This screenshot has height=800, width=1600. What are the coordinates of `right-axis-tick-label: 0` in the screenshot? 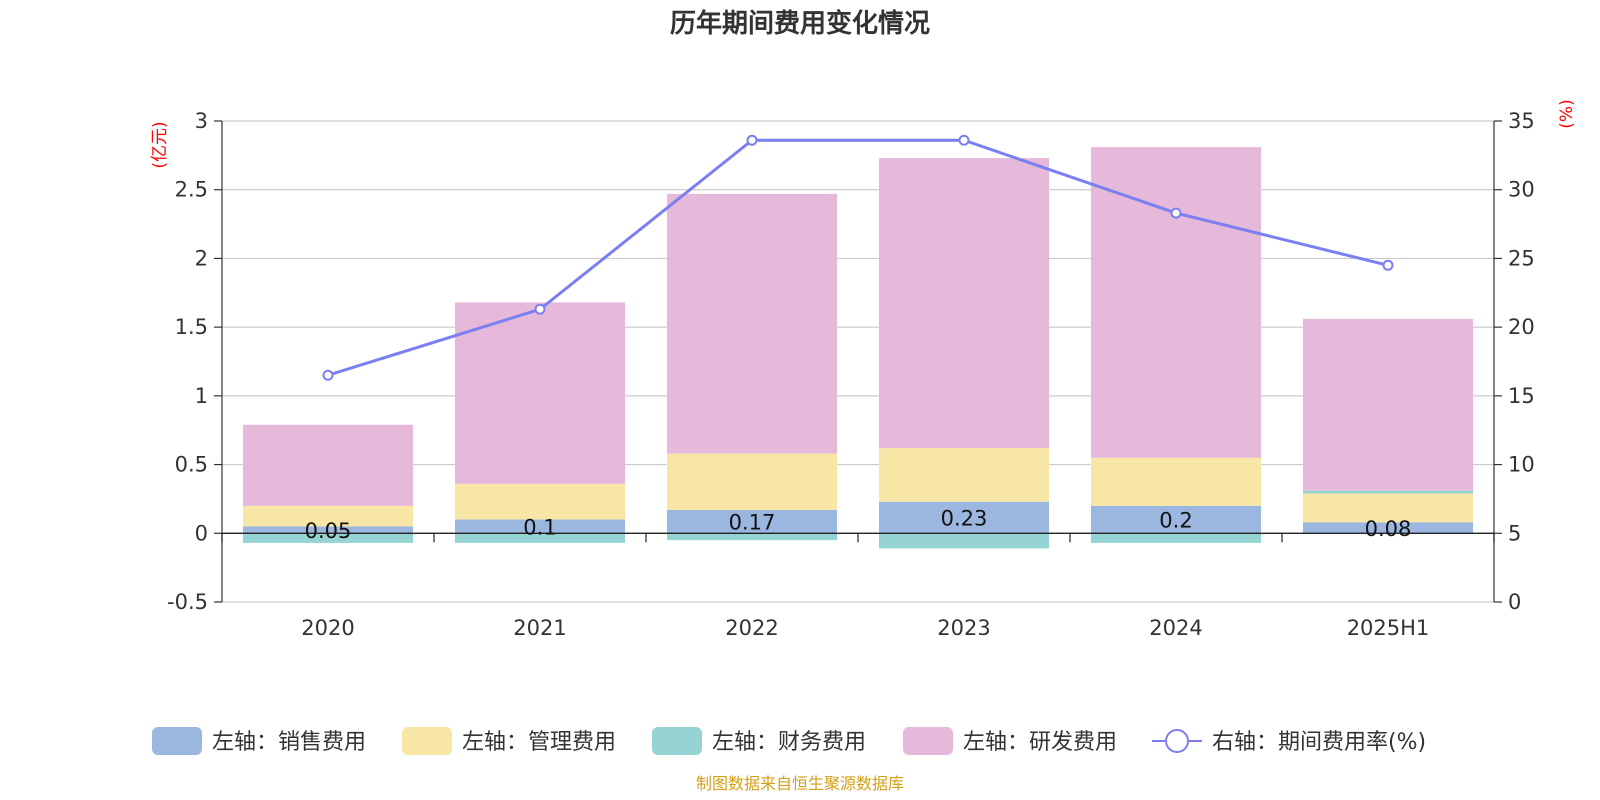 It's located at (1514, 602).